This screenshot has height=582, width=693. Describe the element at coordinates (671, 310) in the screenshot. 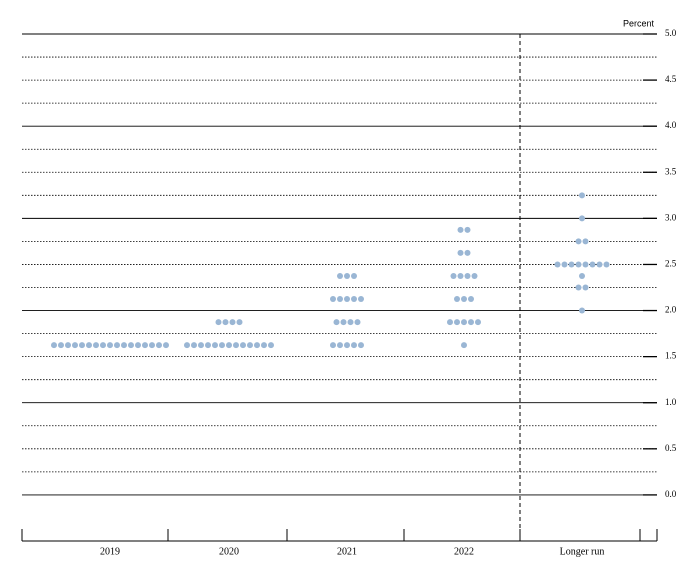

I see `y-tick-label: 2.0` at that location.